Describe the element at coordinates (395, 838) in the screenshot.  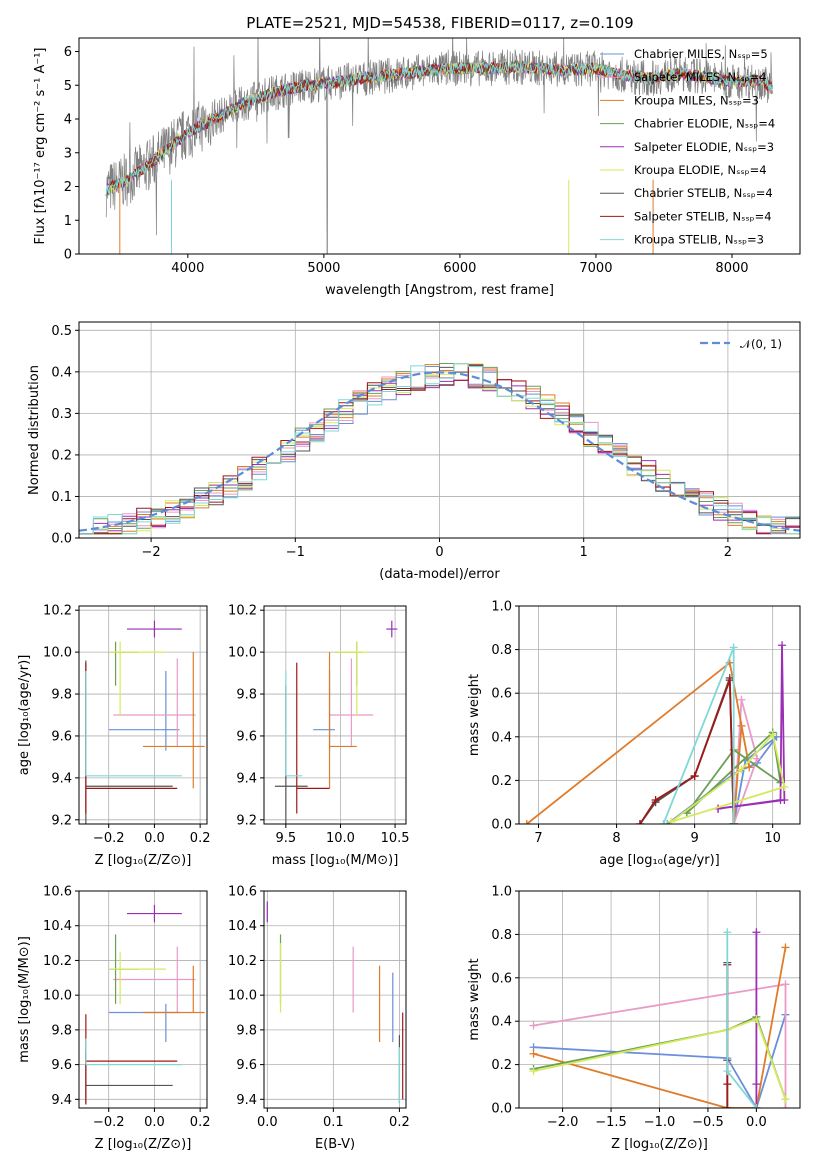
I see `x-tick-label: 10.5` at that location.